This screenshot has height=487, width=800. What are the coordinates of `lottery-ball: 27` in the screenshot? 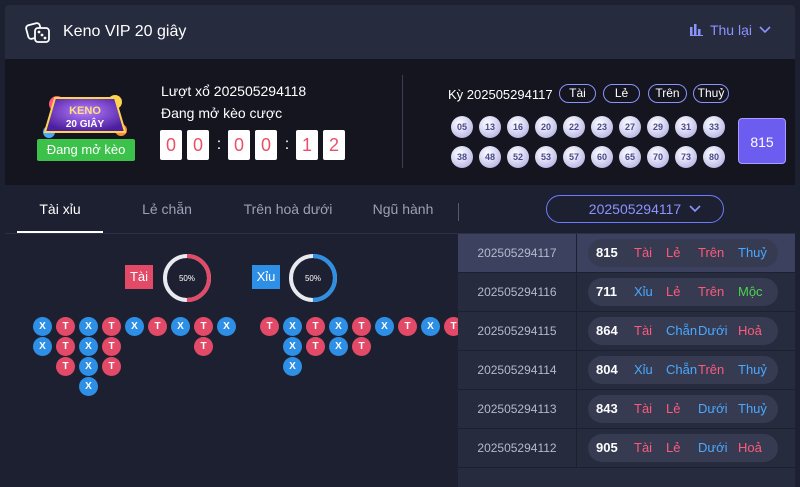 It's located at (630, 127).